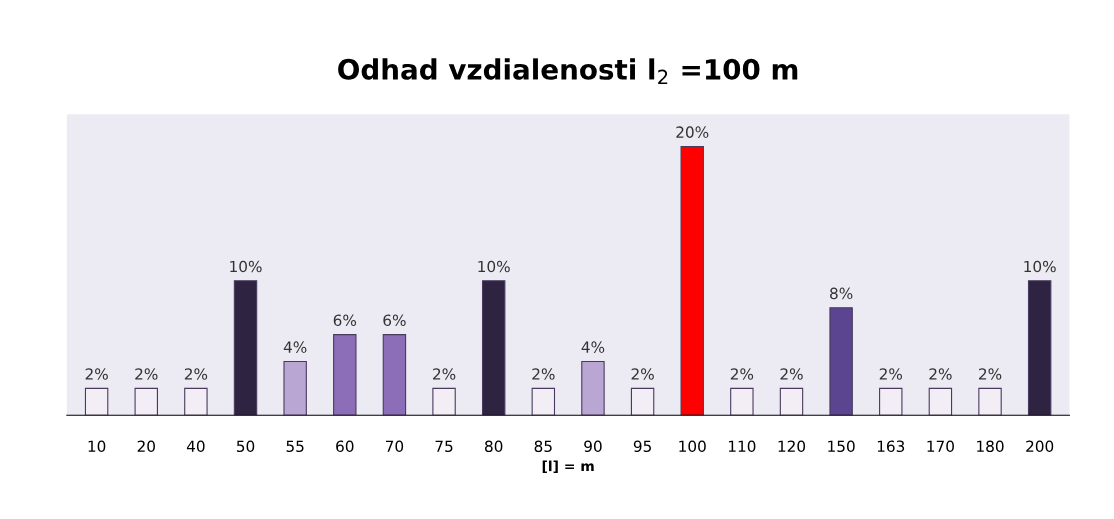  What do you see at coordinates (692, 132) in the screenshot?
I see `data-label: 20%` at bounding box center [692, 132].